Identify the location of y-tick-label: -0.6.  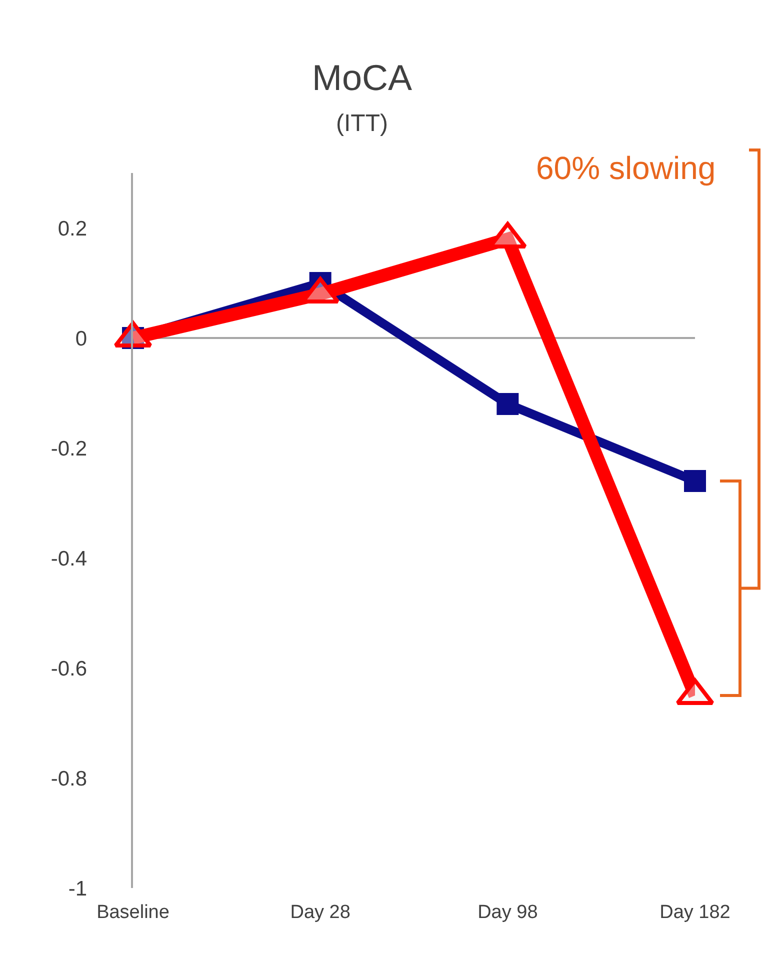
(69, 668).